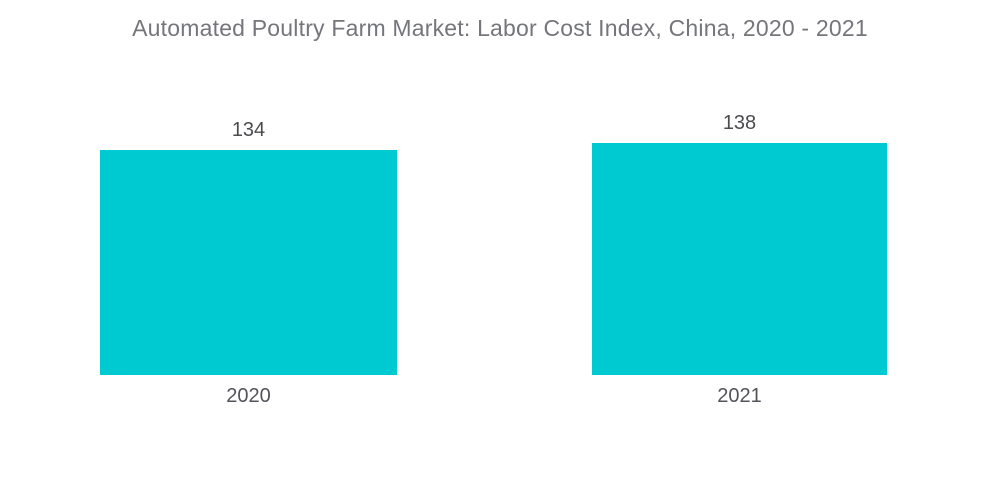 Image resolution: width=1000 pixels, height=504 pixels. I want to click on bar-2021, so click(739, 259).